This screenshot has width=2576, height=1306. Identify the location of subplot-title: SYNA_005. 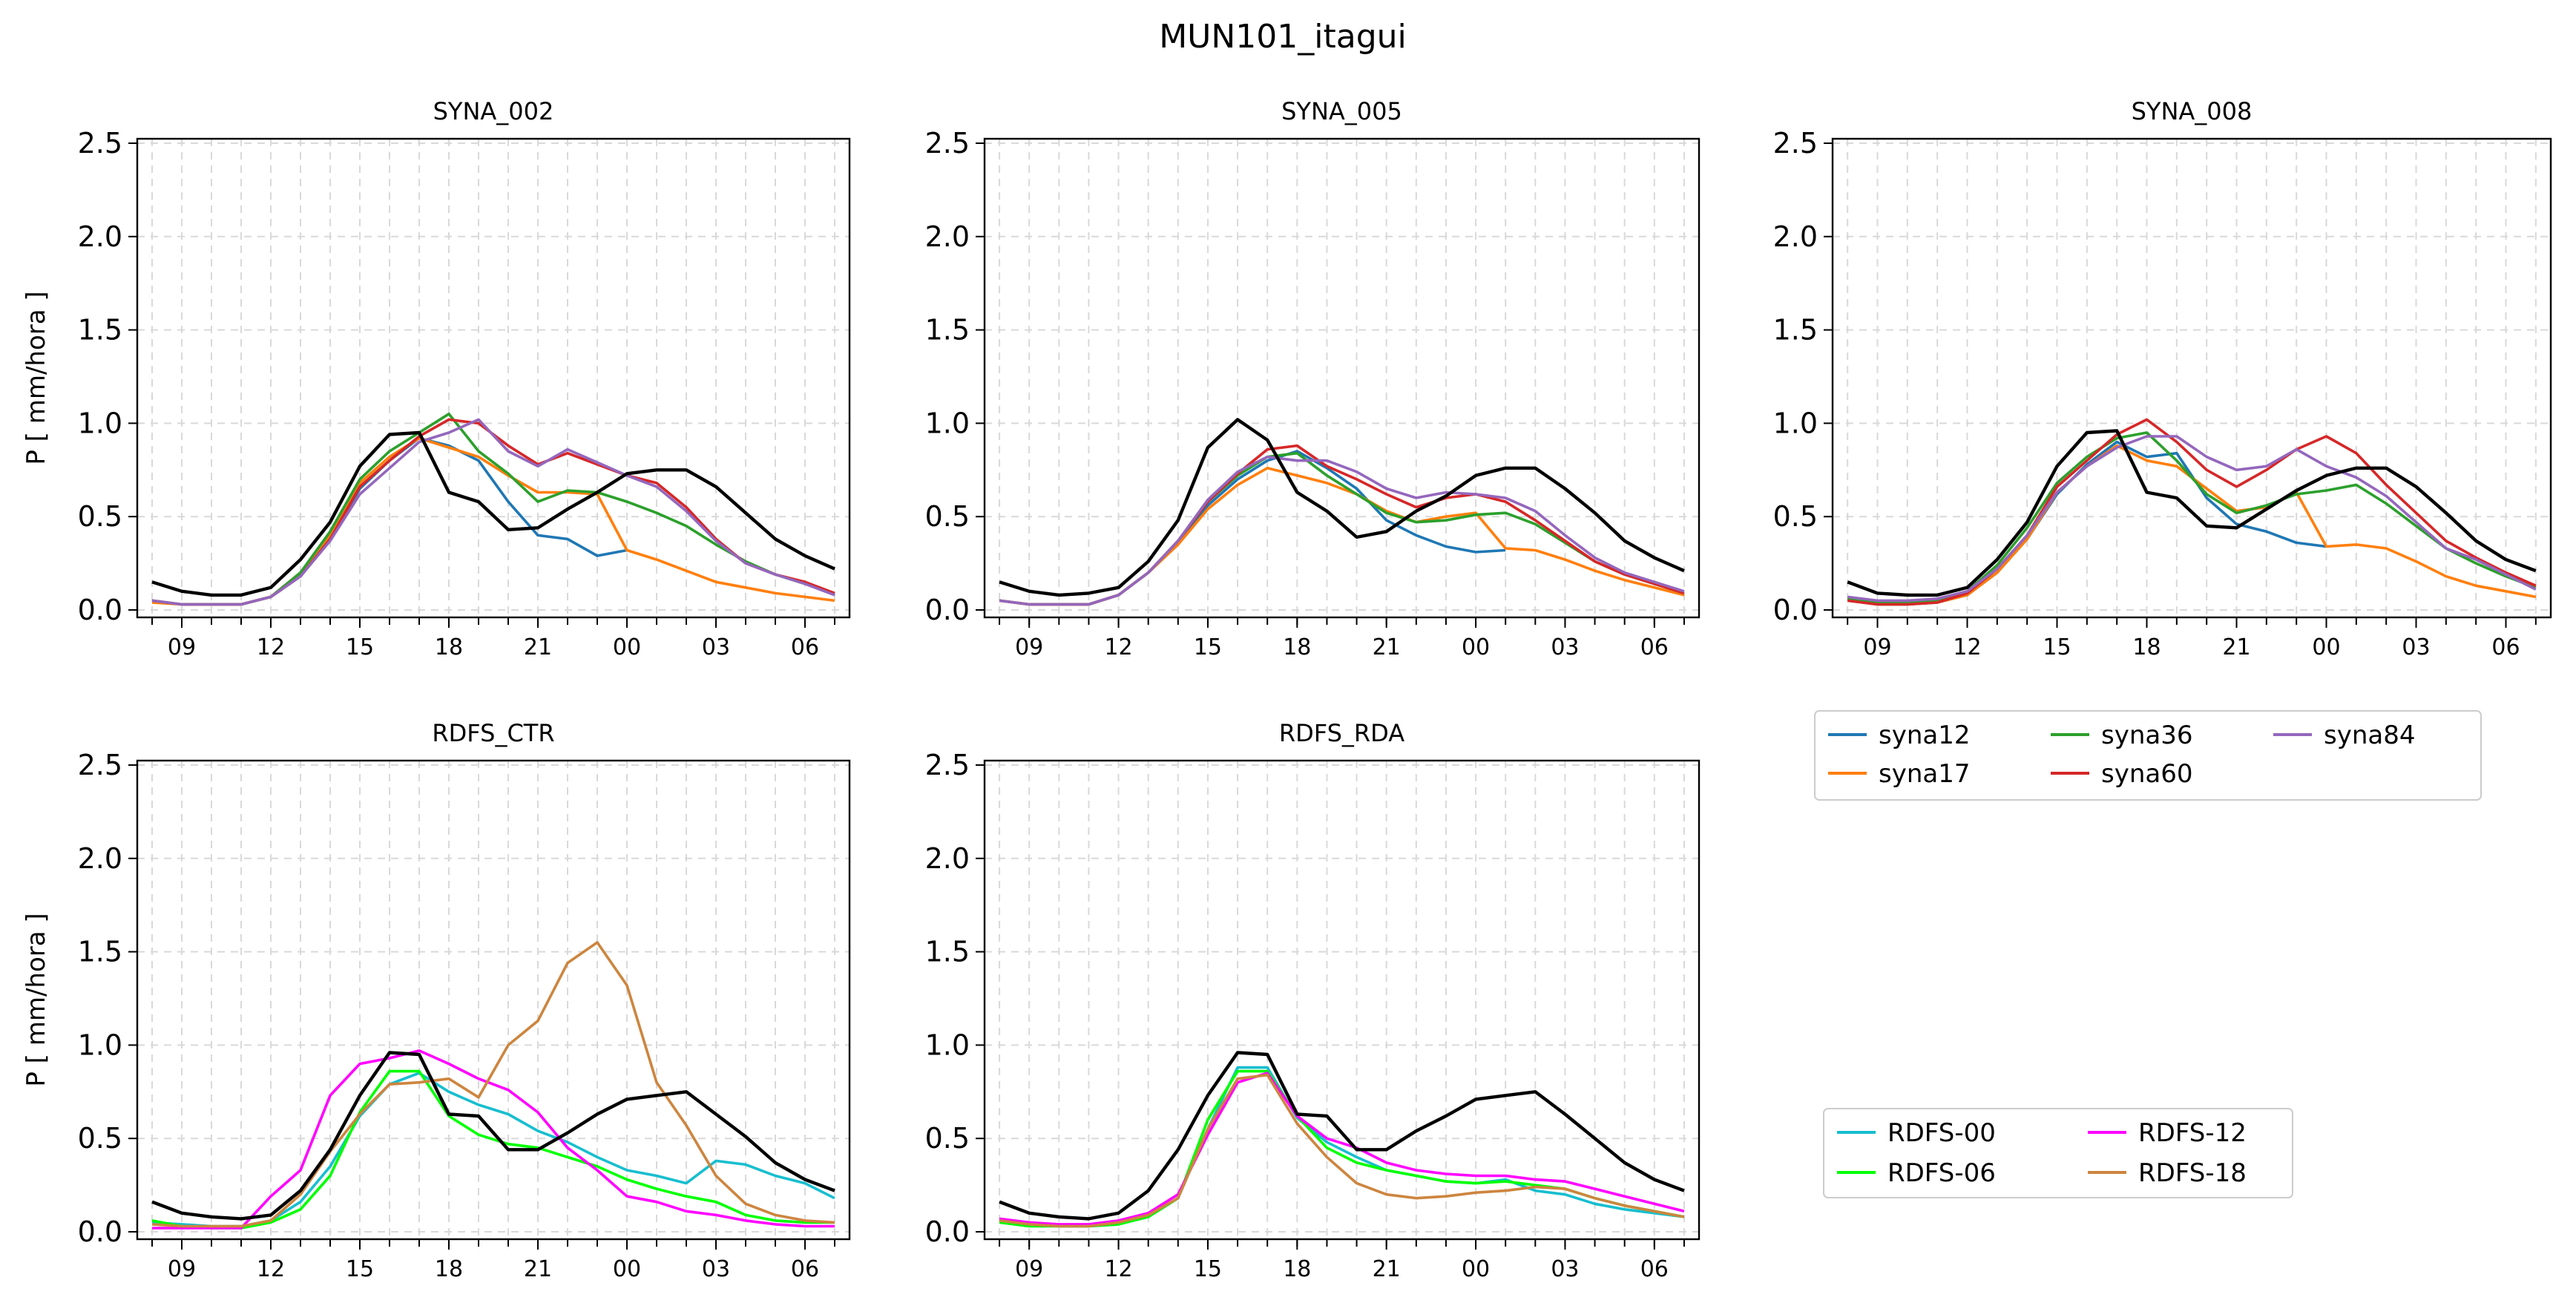
(1341, 111).